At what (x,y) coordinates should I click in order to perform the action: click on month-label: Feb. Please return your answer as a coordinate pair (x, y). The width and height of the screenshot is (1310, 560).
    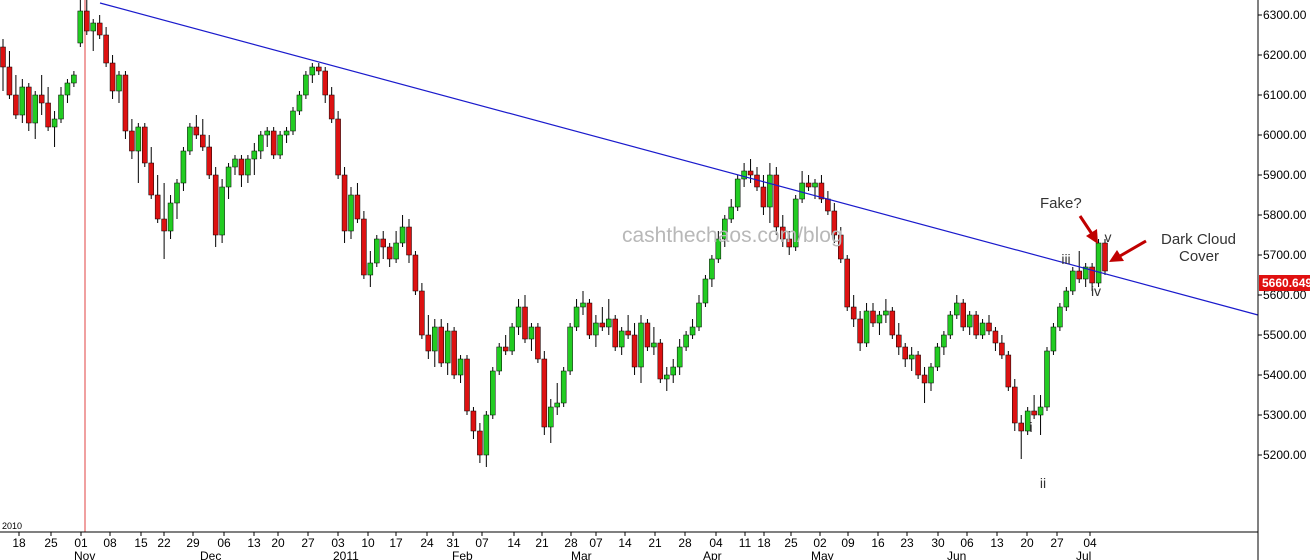
    Looking at the image, I should click on (462, 554).